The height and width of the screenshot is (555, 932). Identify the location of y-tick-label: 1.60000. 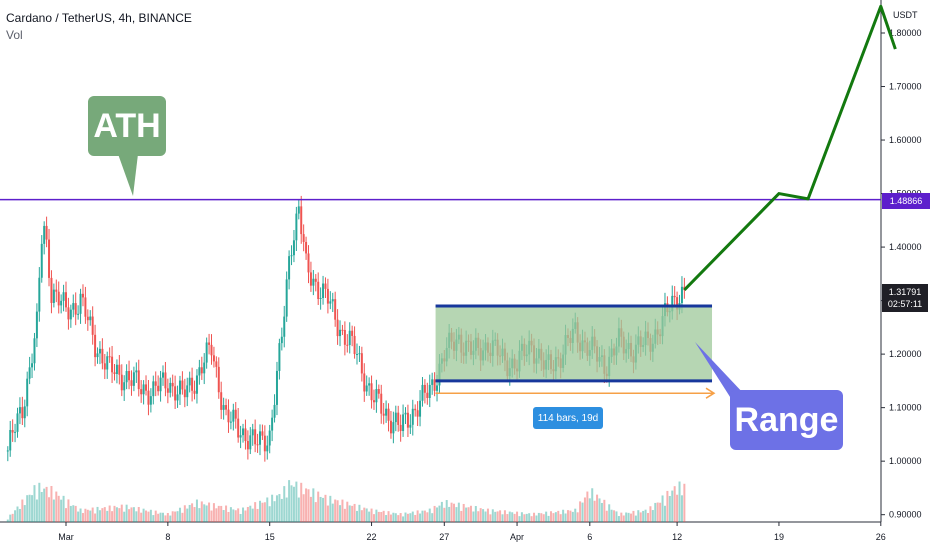
(905, 140).